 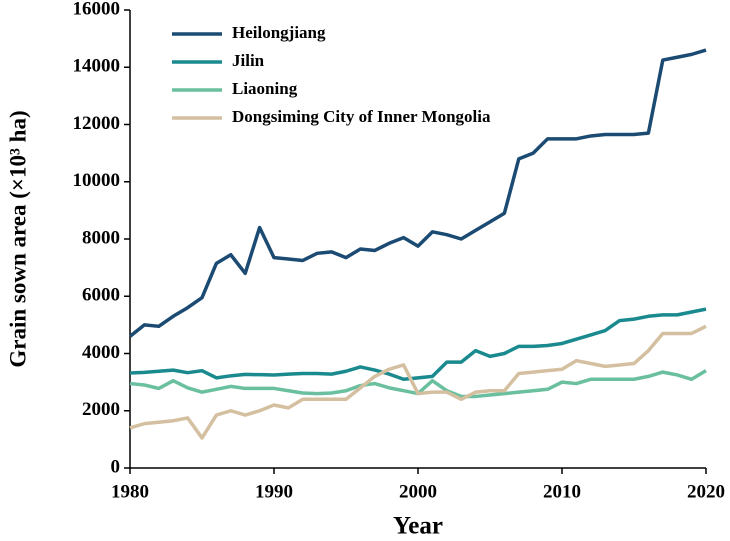 What do you see at coordinates (97, 9) in the screenshot?
I see `y-tick-label: 16000` at bounding box center [97, 9].